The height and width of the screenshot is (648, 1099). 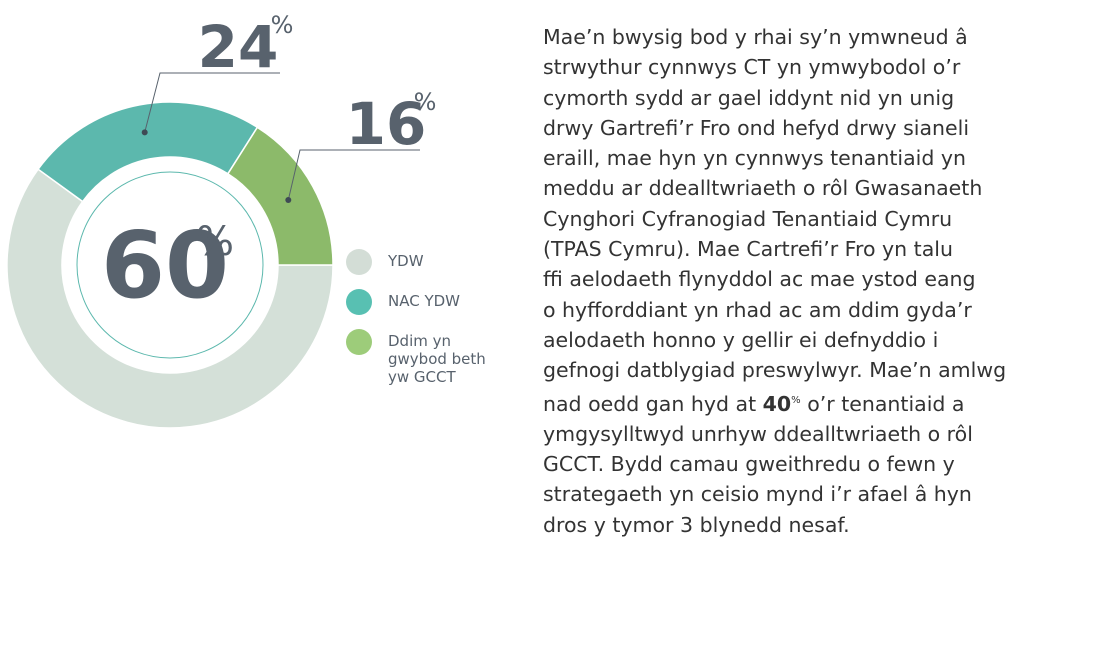 I want to click on value-label: 24, so click(x=238, y=47).